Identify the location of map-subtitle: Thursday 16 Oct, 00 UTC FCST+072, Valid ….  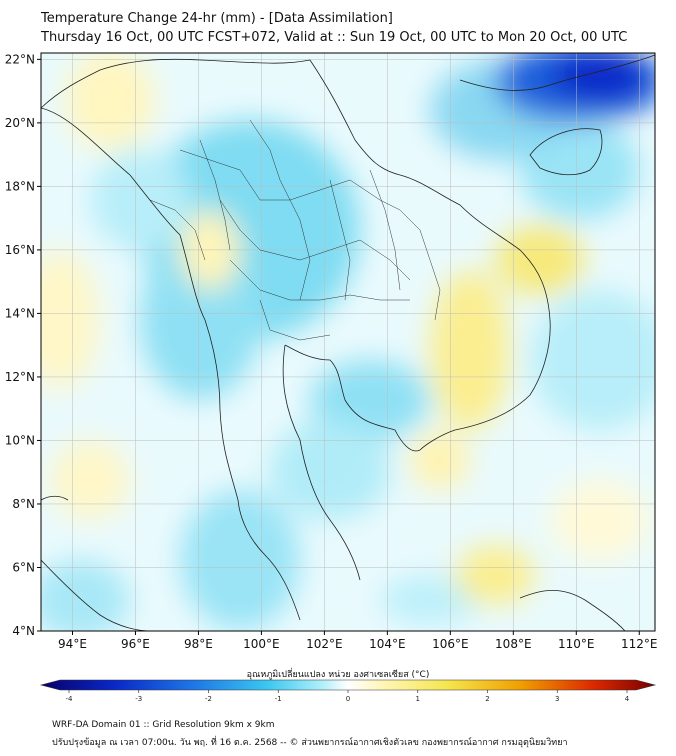
(334, 37).